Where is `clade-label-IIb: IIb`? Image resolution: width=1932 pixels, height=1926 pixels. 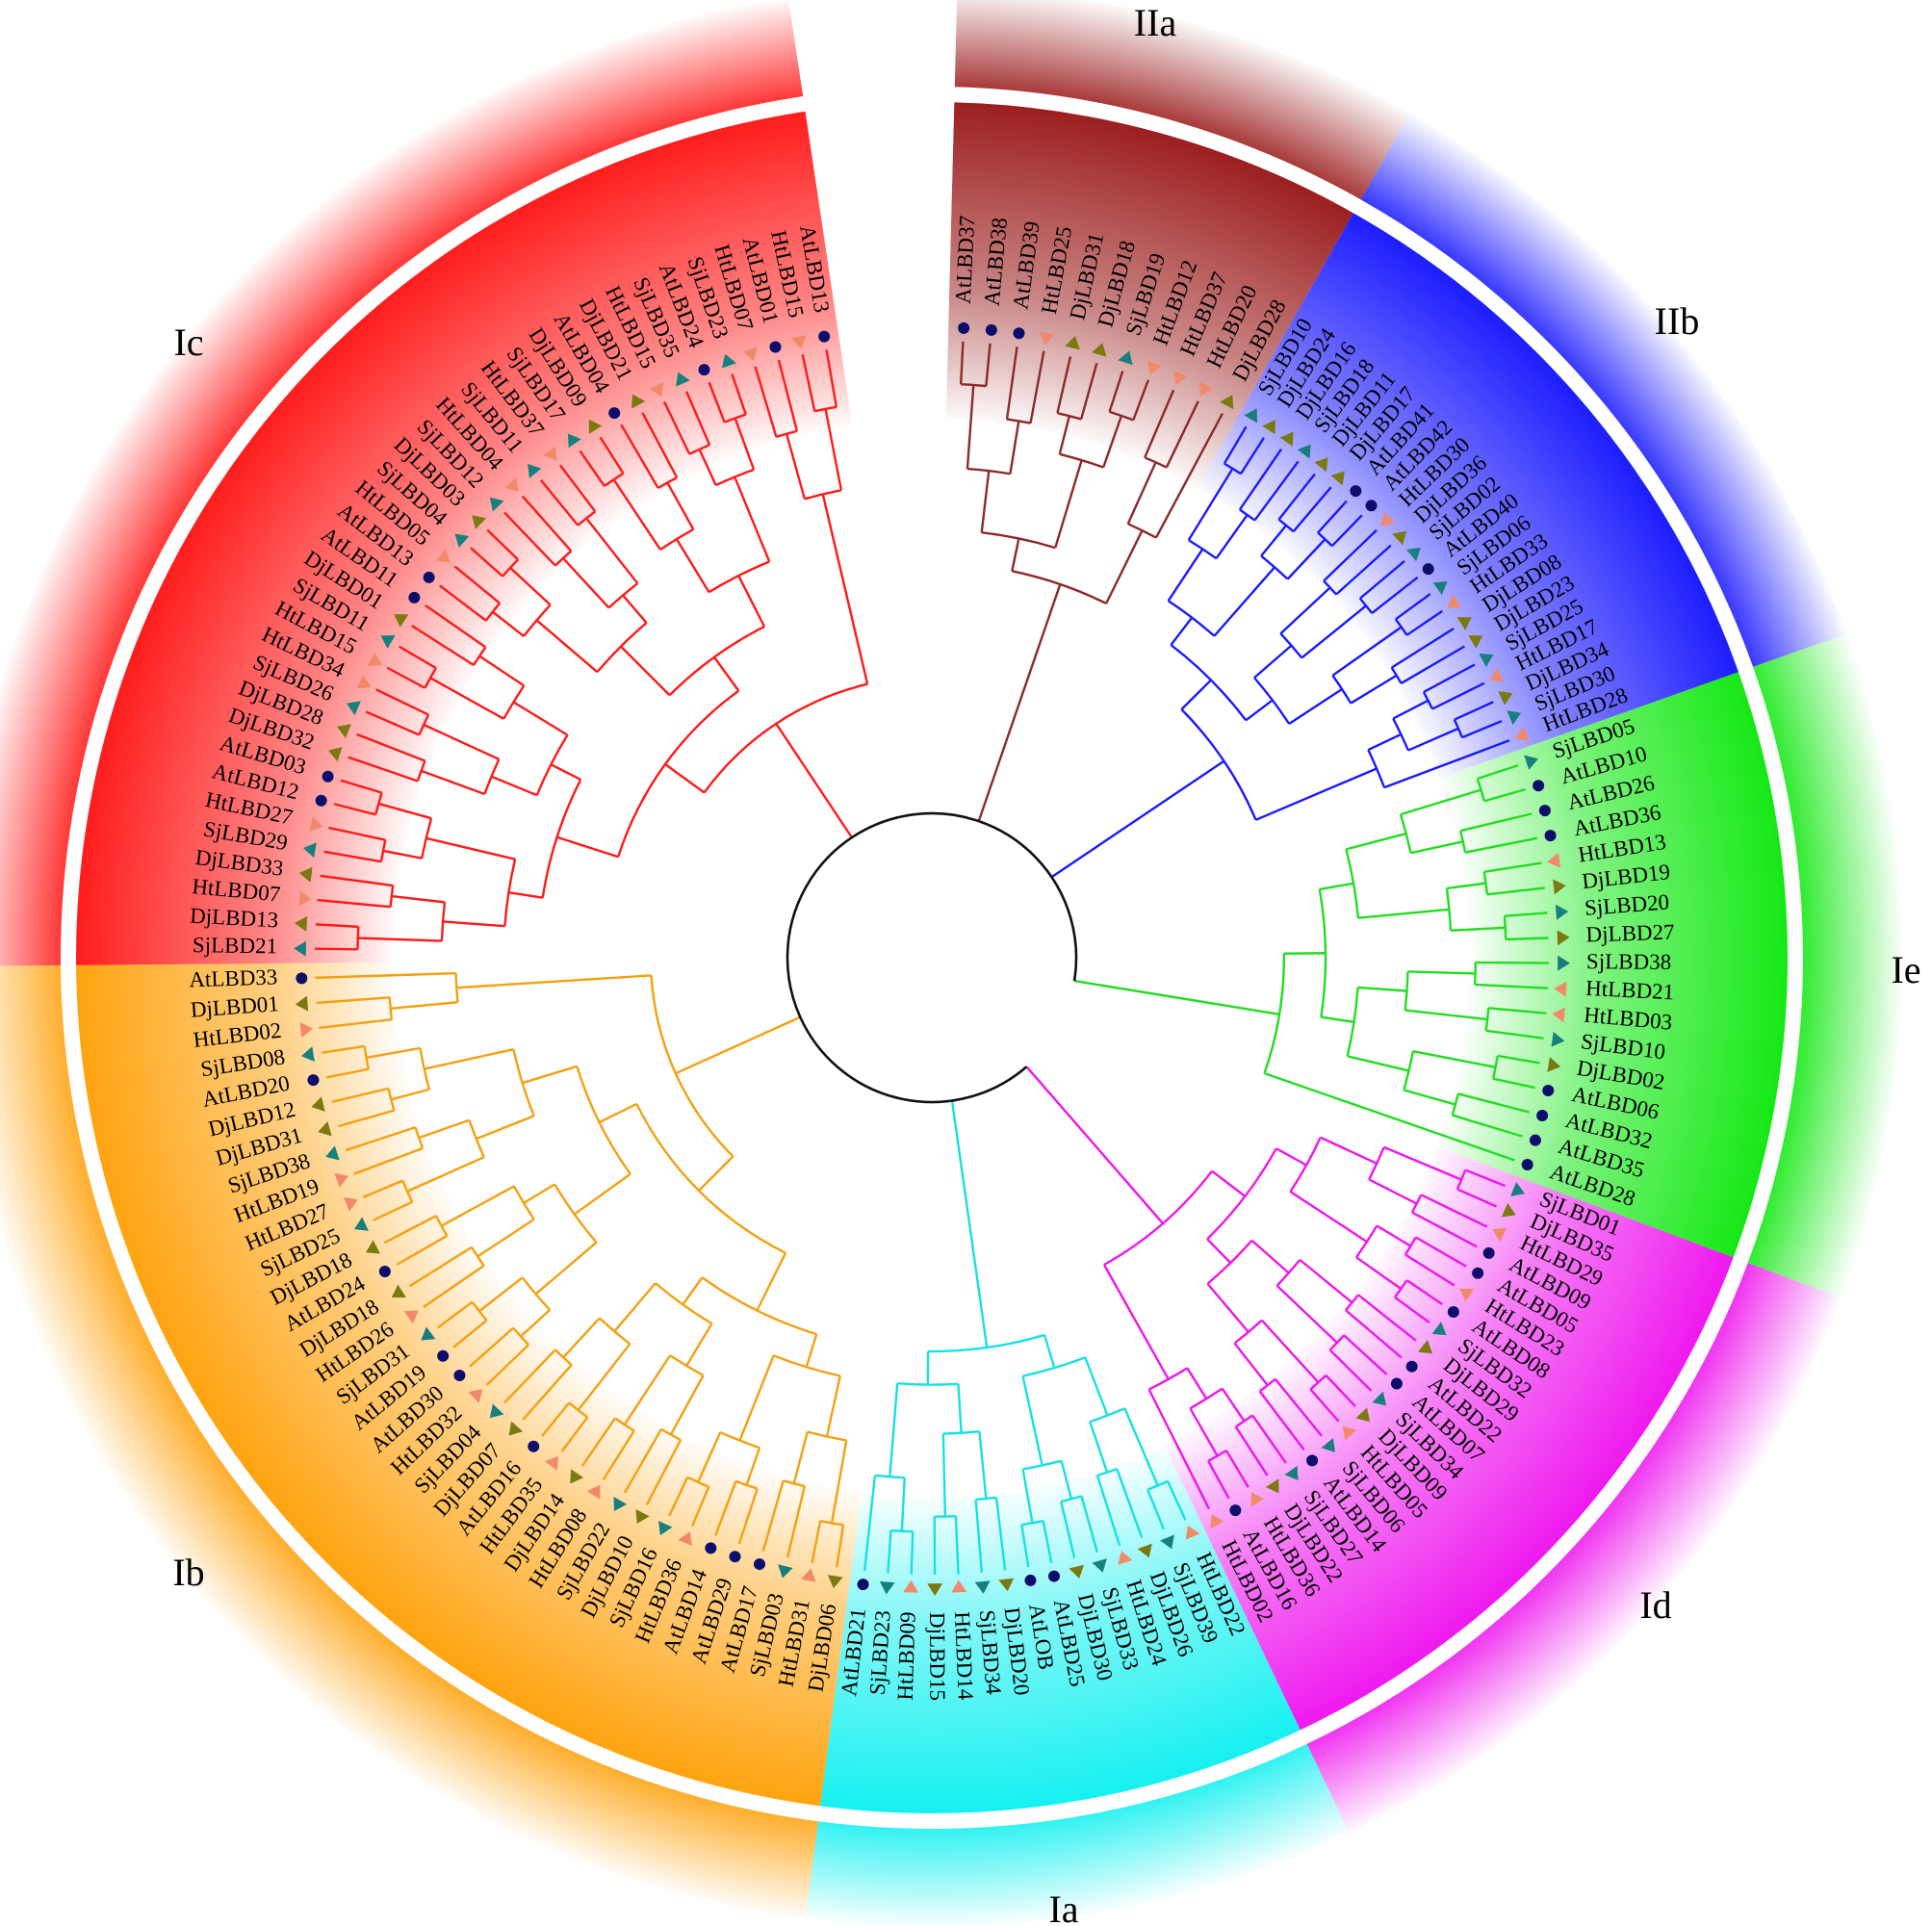 clade-label-IIb: IIb is located at coordinates (1678, 321).